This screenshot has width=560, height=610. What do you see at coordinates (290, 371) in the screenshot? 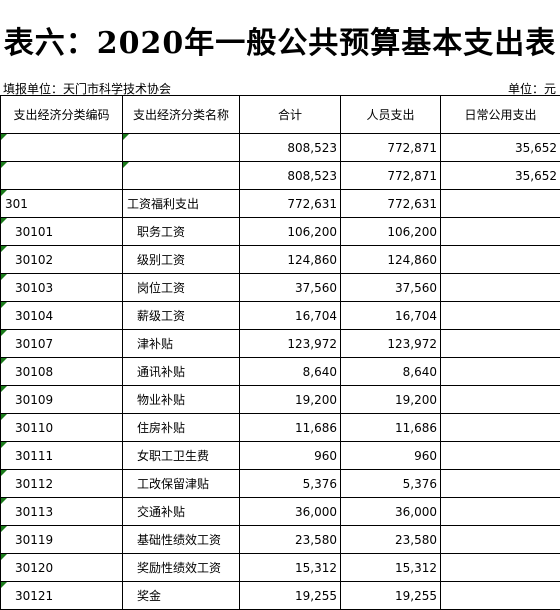
I see `cell-total: 8,640` at bounding box center [290, 371].